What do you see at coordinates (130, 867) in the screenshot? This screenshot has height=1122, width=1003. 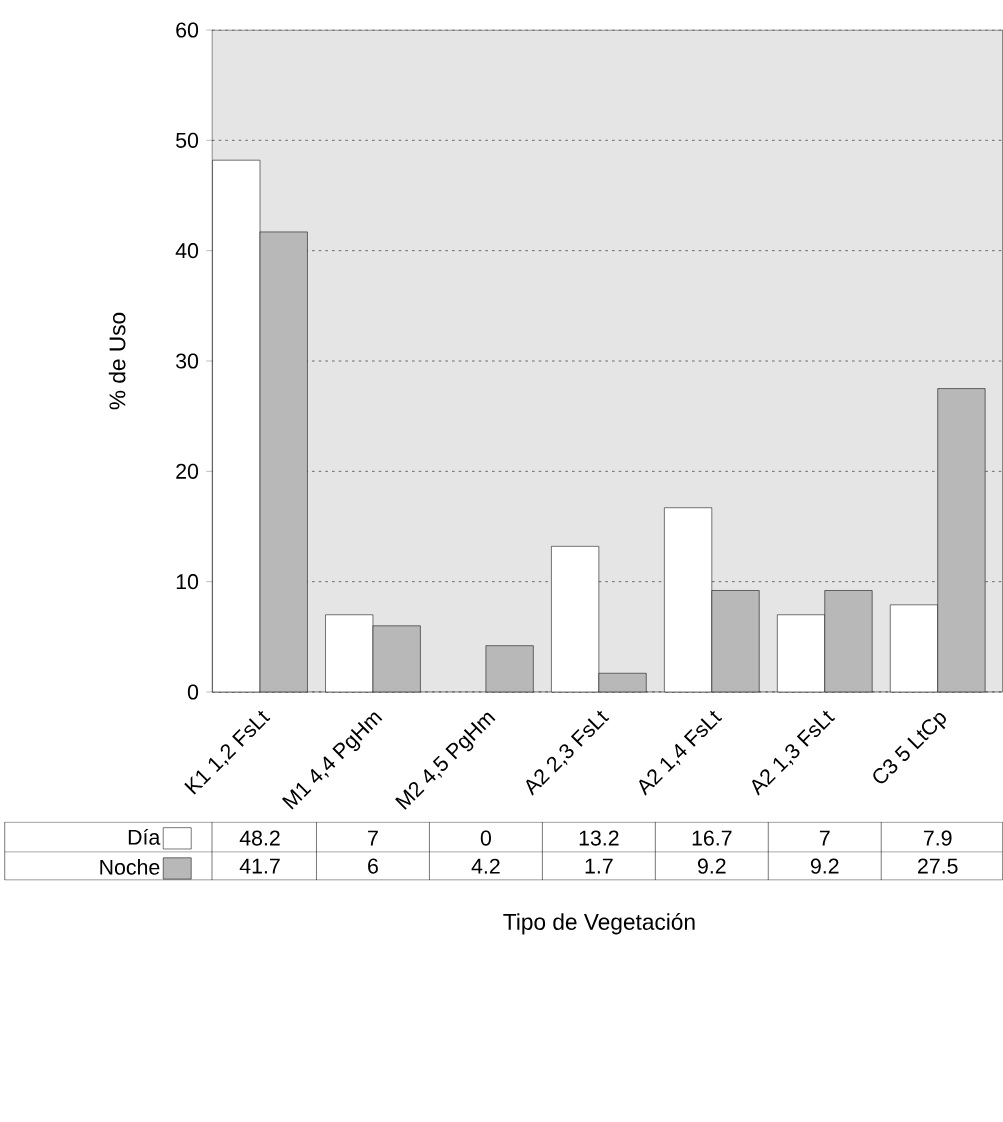 I see `legend-label: Noche` at bounding box center [130, 867].